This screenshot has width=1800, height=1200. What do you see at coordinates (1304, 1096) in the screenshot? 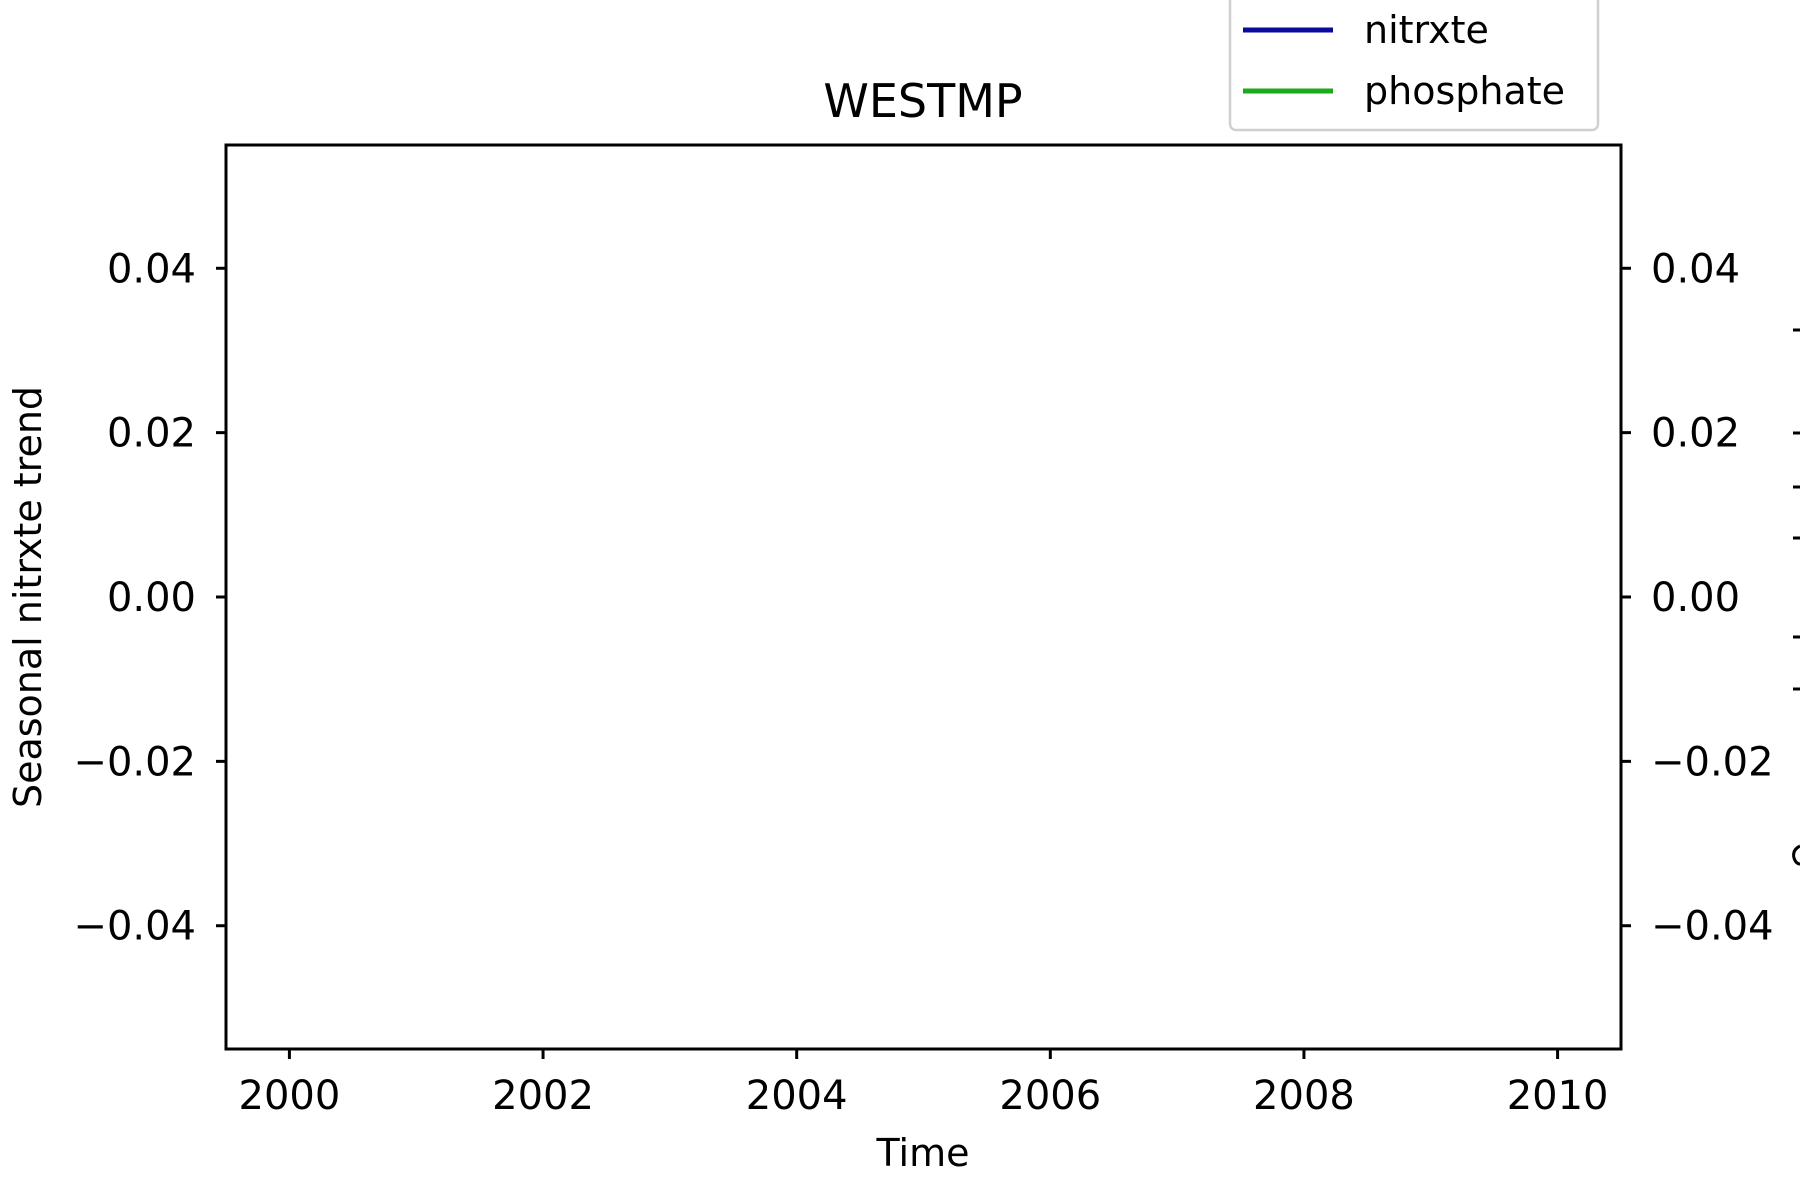
I see `x-tick-label: 2008` at bounding box center [1304, 1096].